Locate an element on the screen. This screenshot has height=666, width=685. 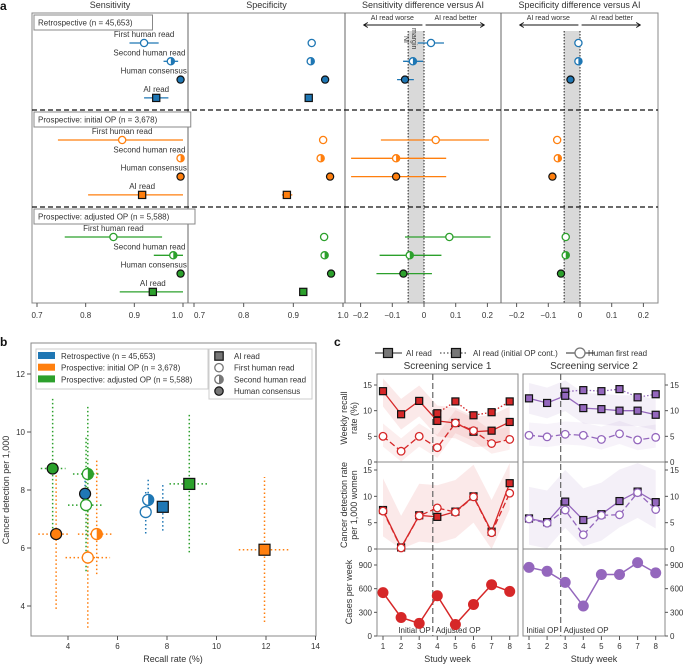
service-frame is located at coordinates (447, 505).